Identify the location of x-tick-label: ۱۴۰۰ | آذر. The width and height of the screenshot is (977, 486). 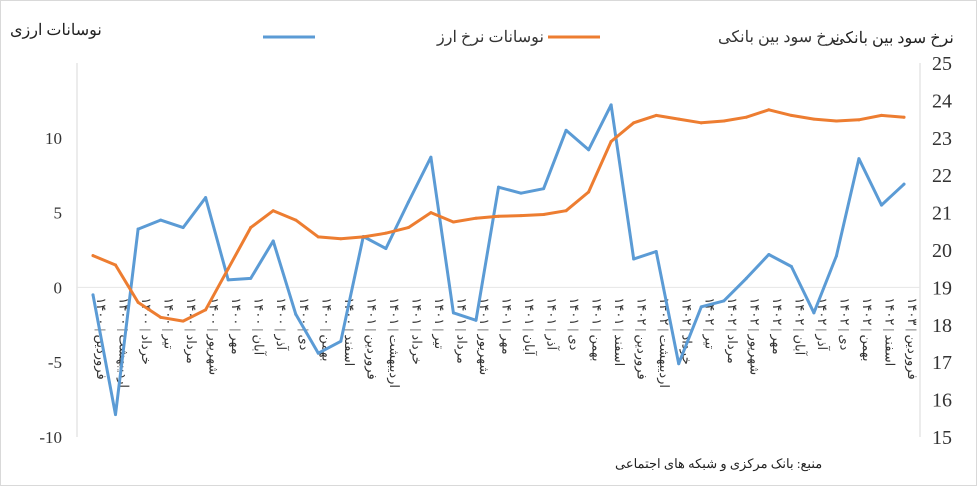
(281, 324).